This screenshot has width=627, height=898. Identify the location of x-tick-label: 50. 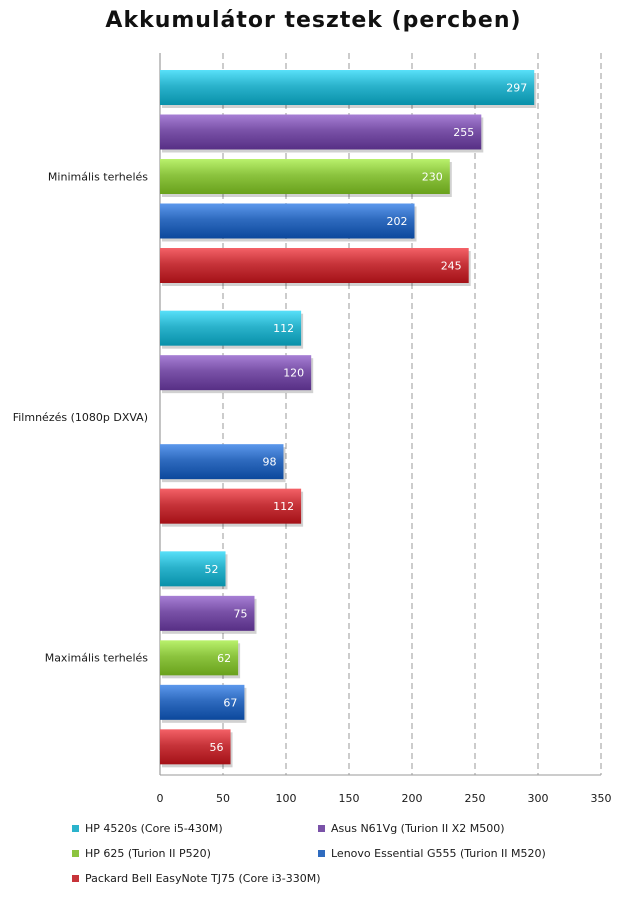
(223, 798).